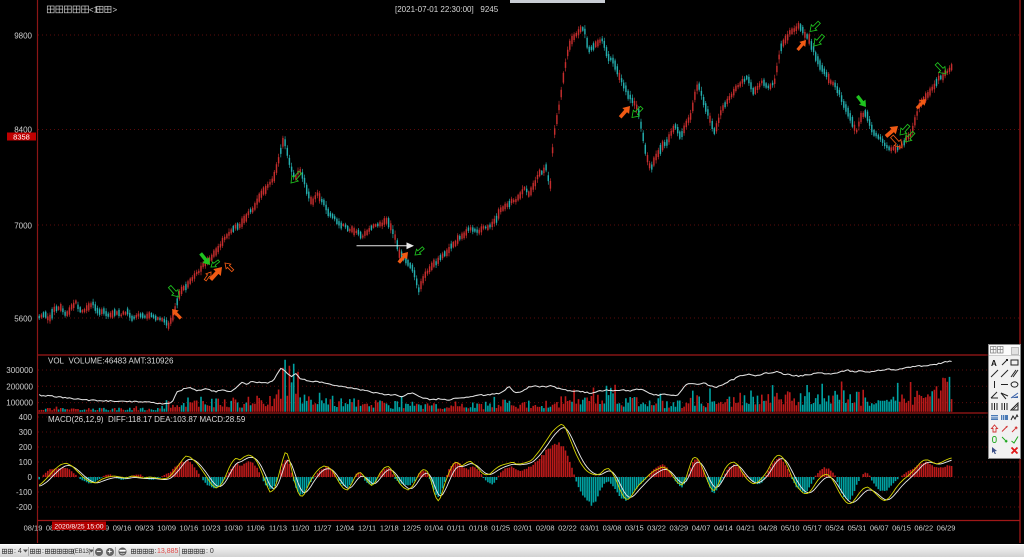 This screenshot has width=1024, height=557. I want to click on svg-text: 2020/8/25 15:00, so click(78, 527).